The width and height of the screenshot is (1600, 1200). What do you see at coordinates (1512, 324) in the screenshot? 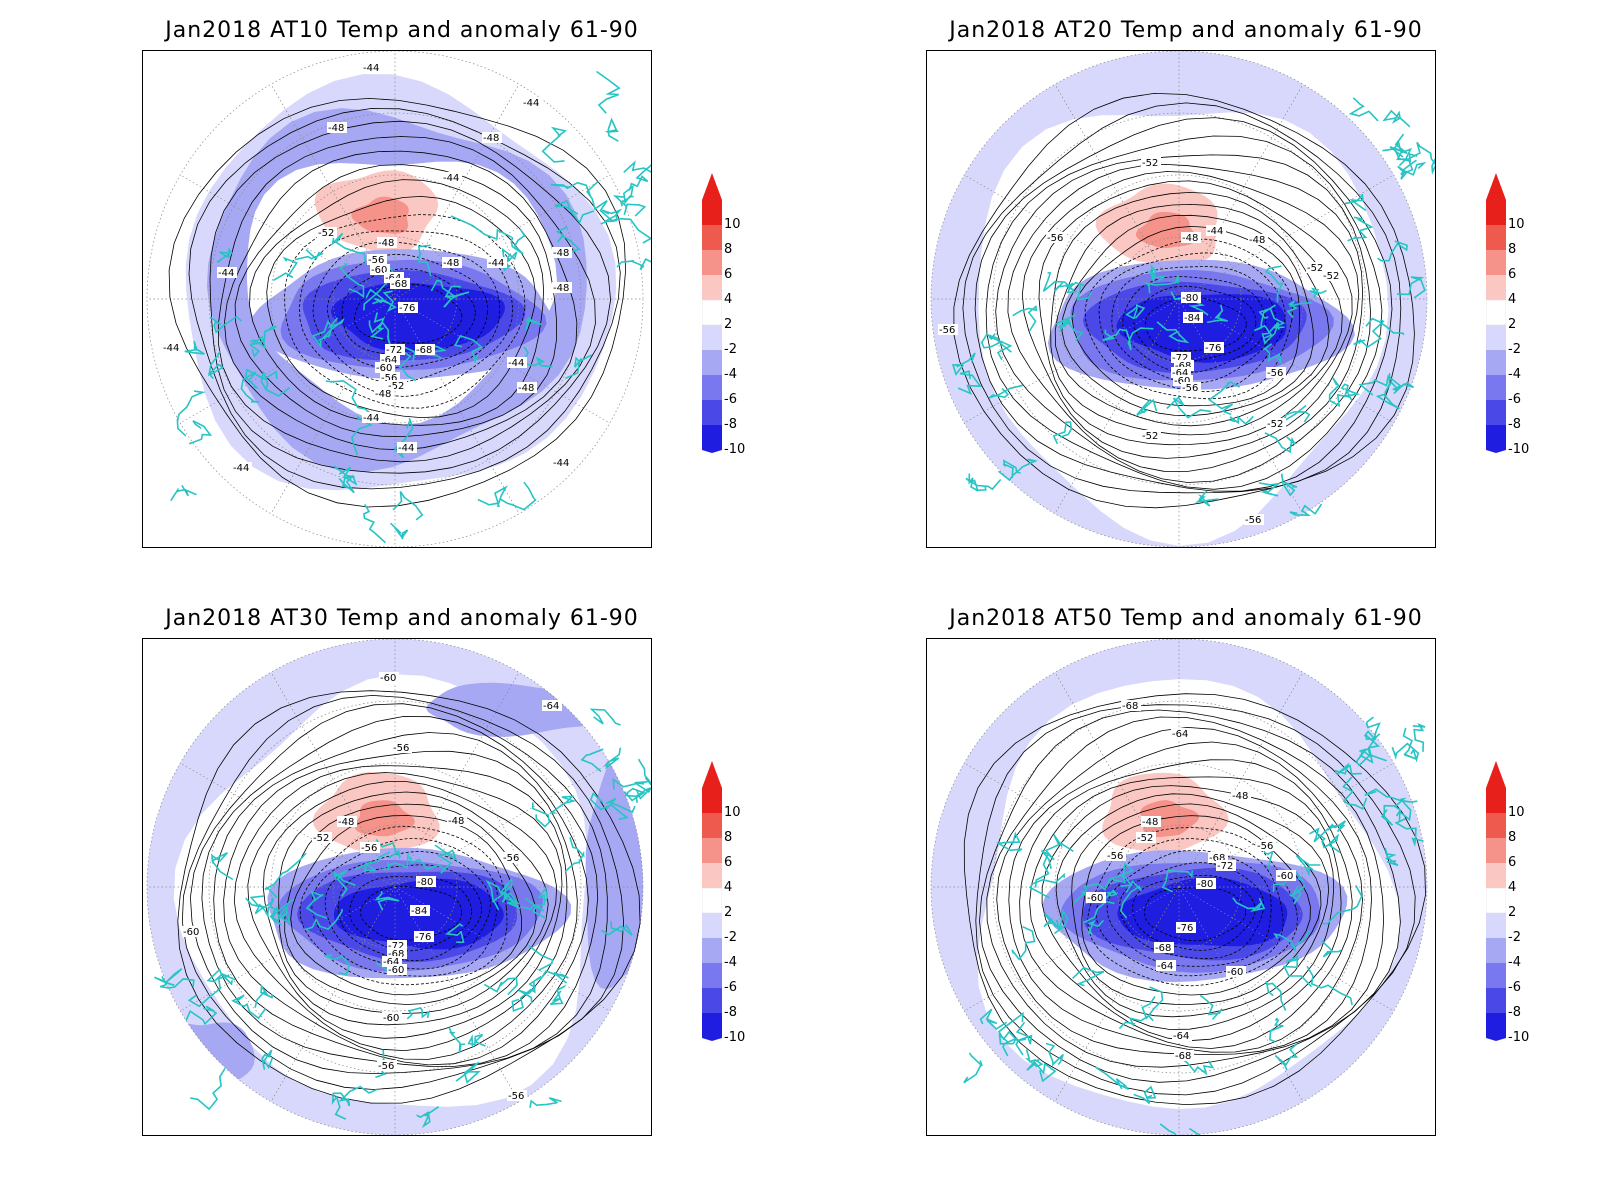
I see `colorbar-label: 2` at bounding box center [1512, 324].